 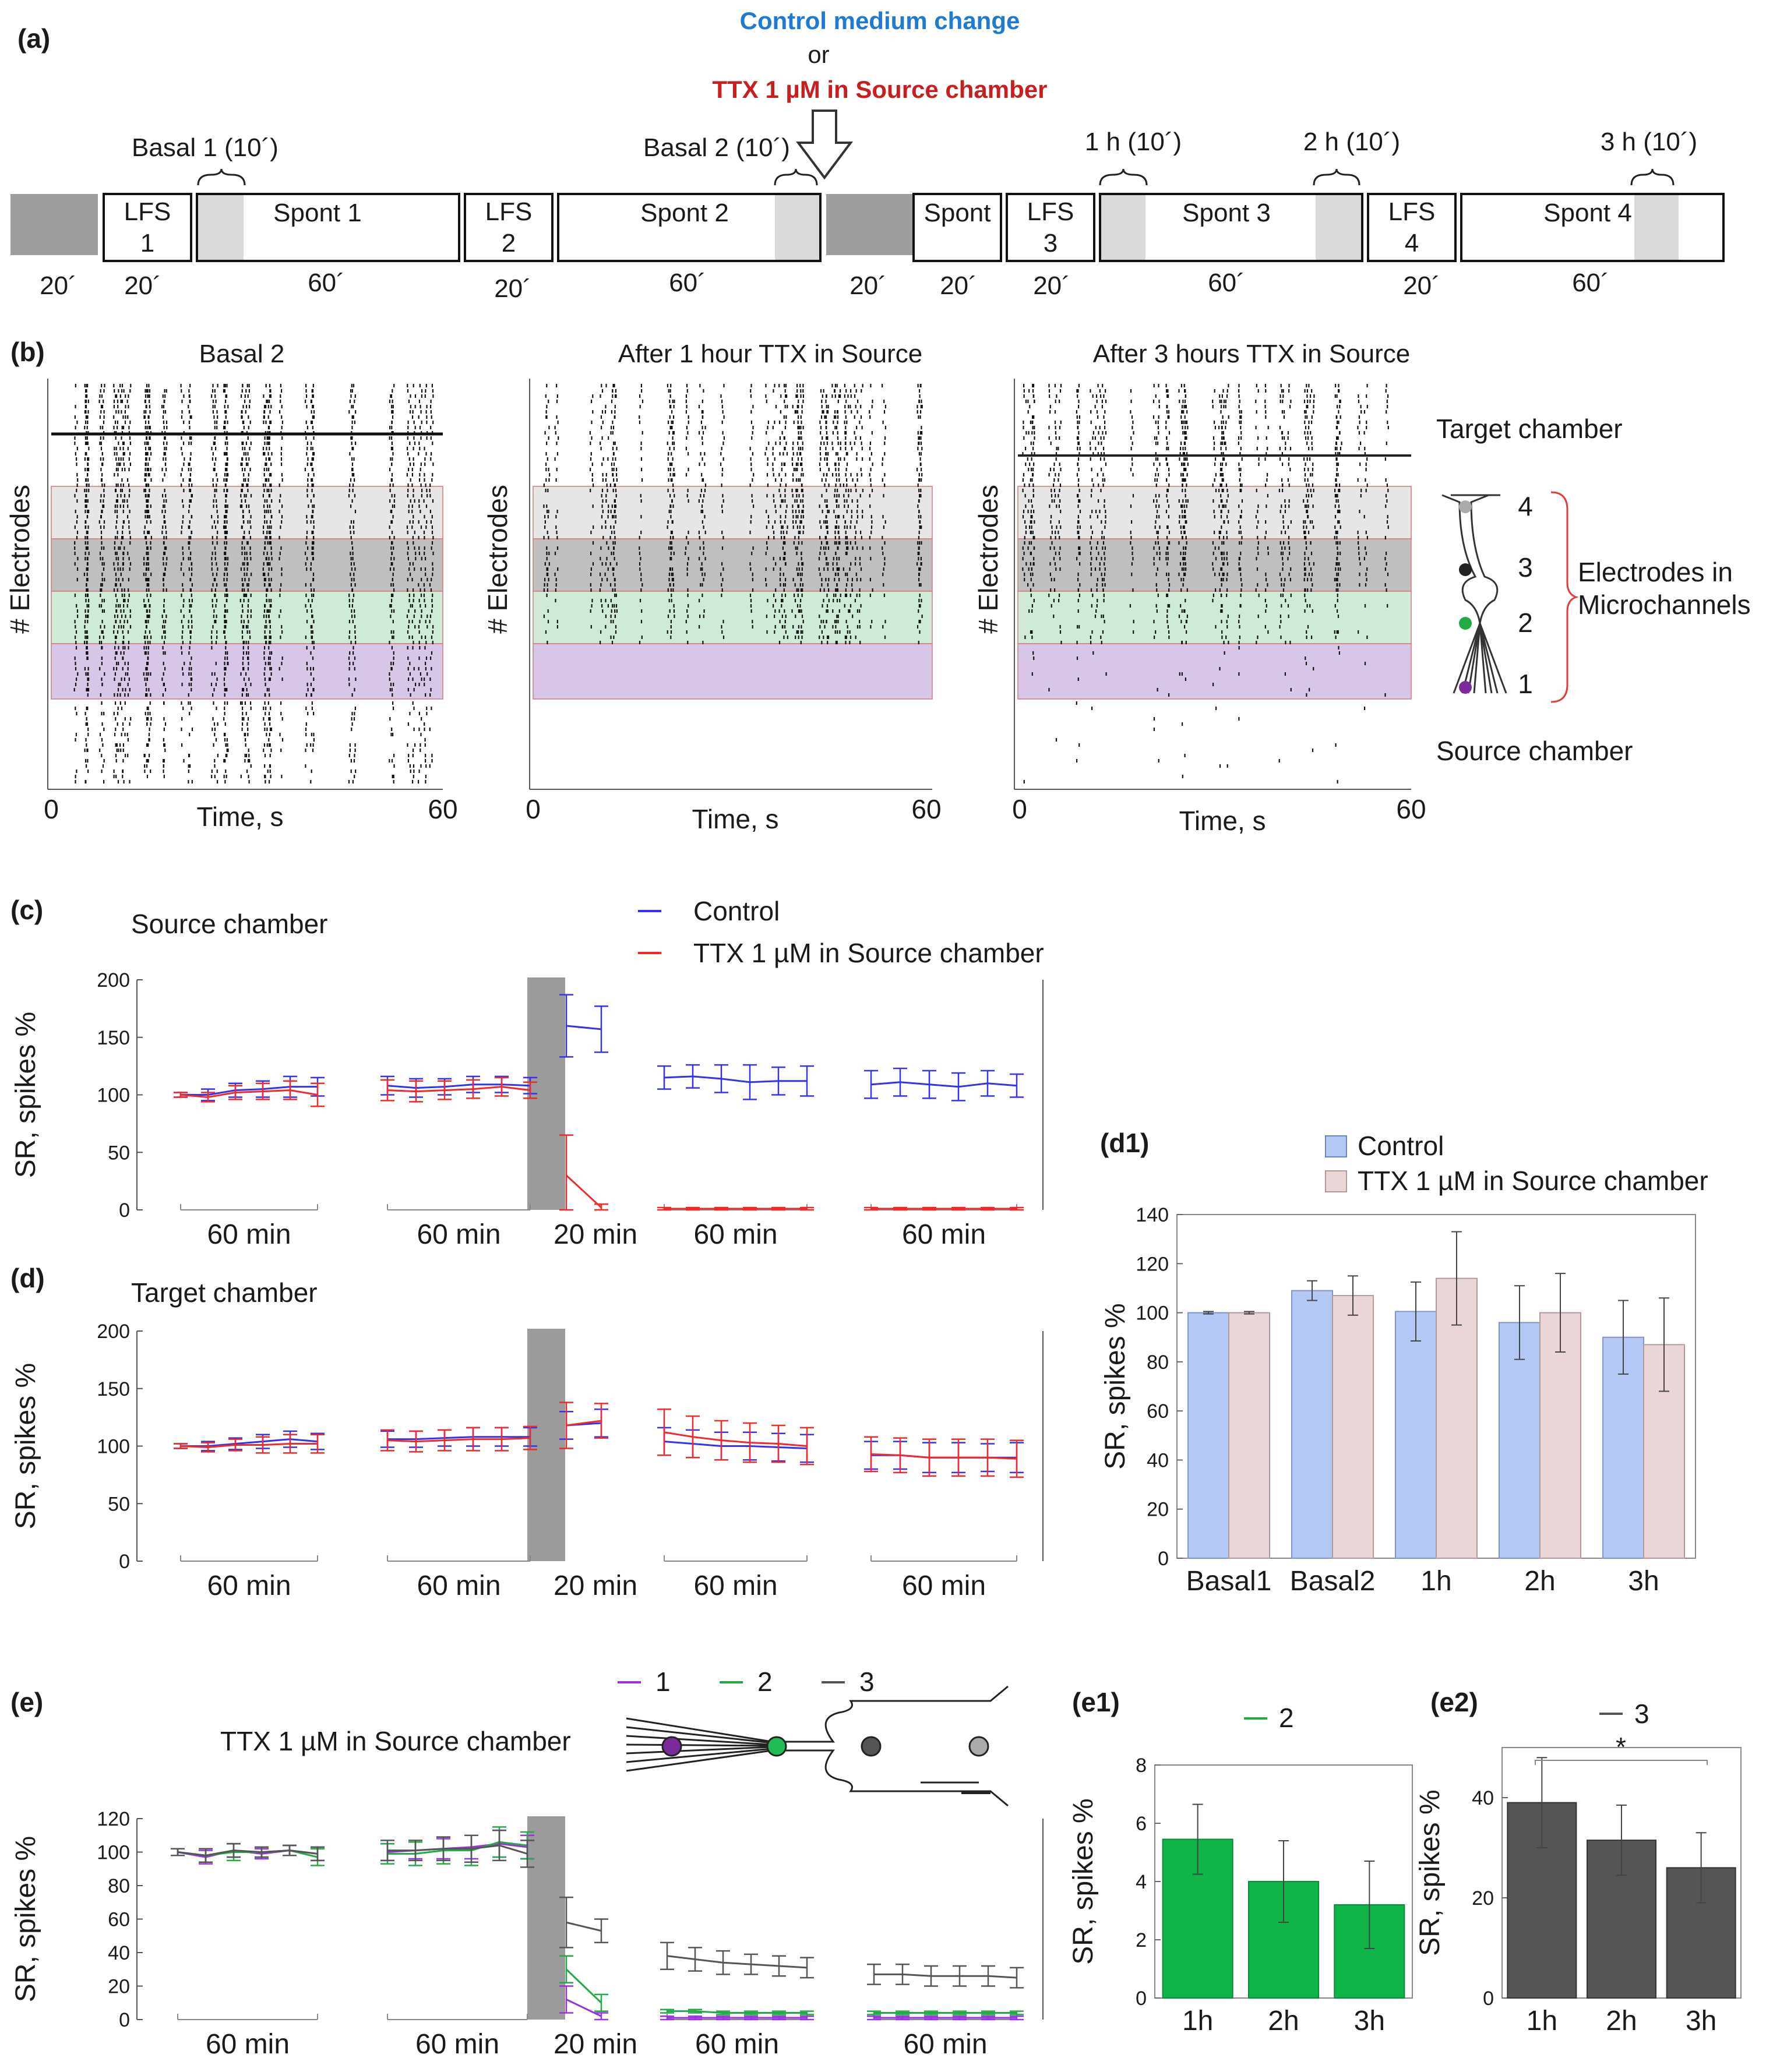 What do you see at coordinates (1412, 243) in the screenshot?
I see `segment-lfs4-number: 4` at bounding box center [1412, 243].